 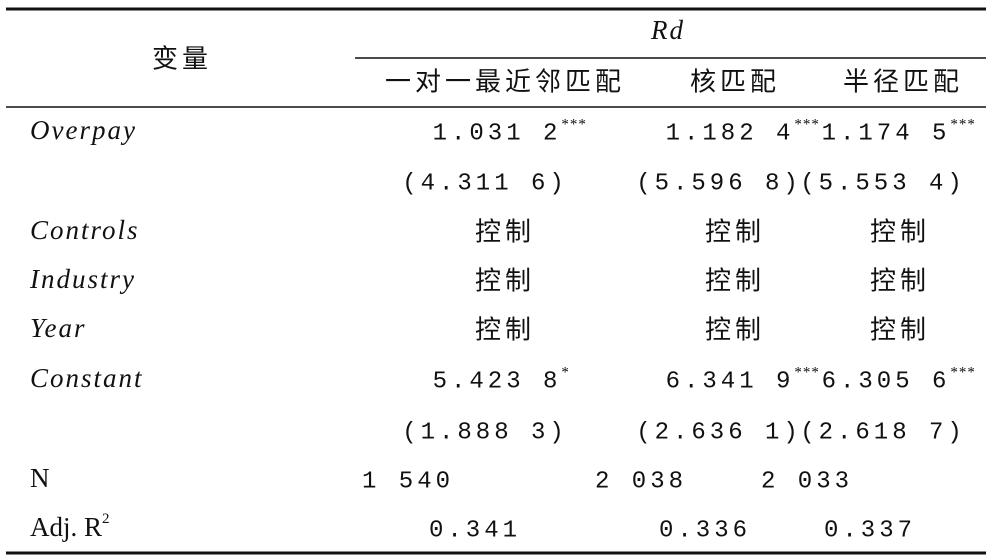 What do you see at coordinates (66, 527) in the screenshot?
I see `row-label-text: Adj. R` at bounding box center [66, 527].